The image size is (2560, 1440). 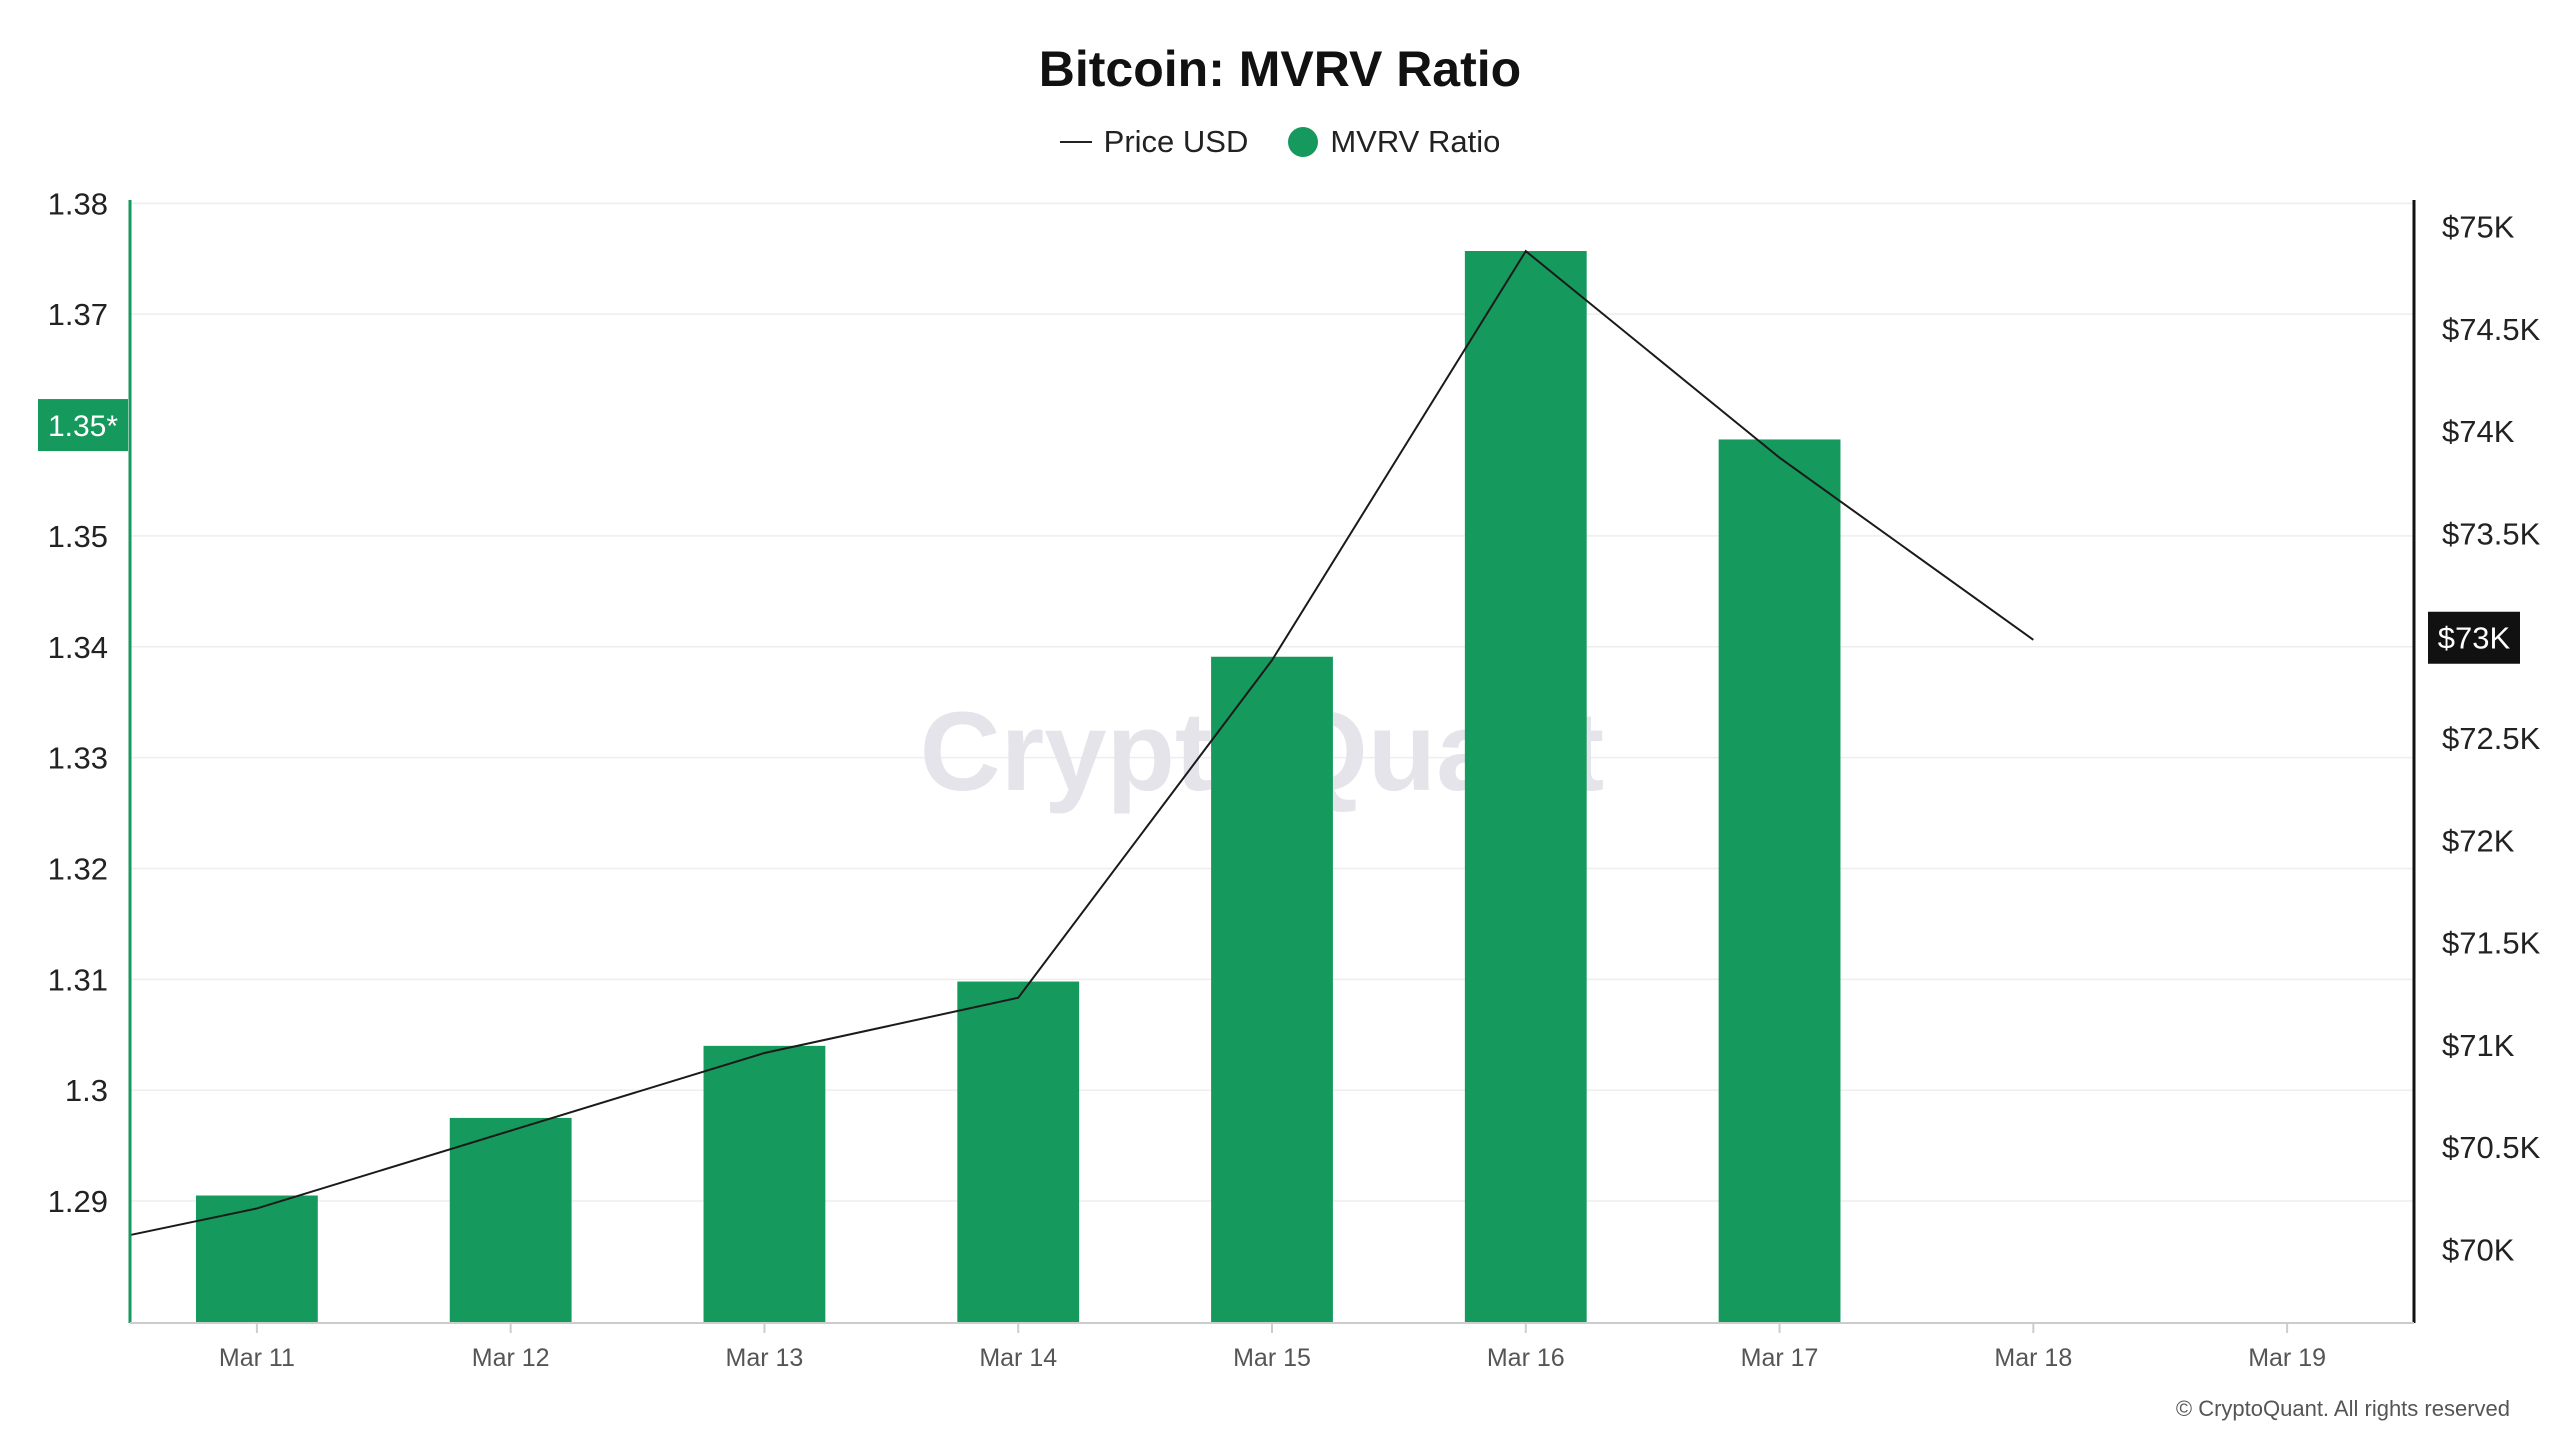 I want to click on left-tick-label: 1.34, so click(x=78, y=647).